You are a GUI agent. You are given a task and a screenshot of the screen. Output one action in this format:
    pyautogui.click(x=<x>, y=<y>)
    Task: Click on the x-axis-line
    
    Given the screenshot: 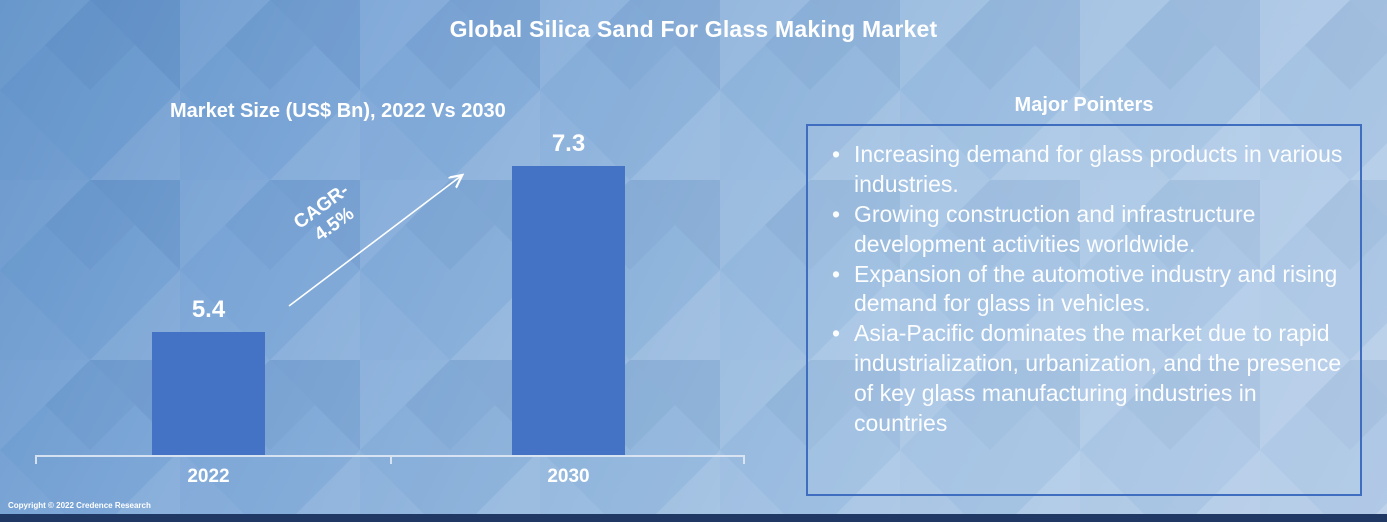 What is the action you would take?
    pyautogui.click(x=390, y=459)
    